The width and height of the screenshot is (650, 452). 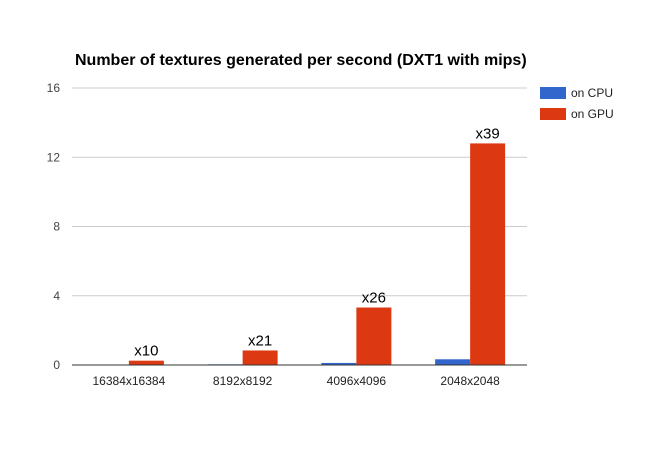 I want to click on x-category-label: 8192x8192, so click(x=243, y=381).